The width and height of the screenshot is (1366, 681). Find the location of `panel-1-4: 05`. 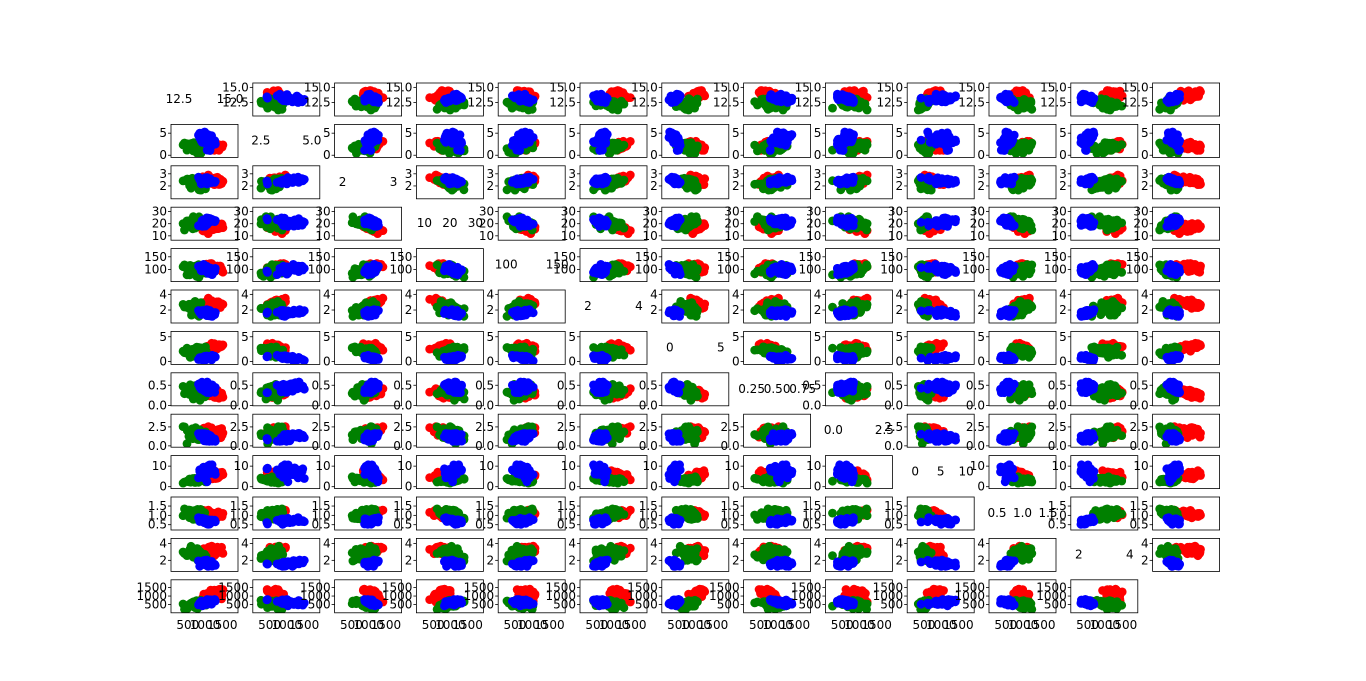

panel-1-4: 05 is located at coordinates (526, 143).